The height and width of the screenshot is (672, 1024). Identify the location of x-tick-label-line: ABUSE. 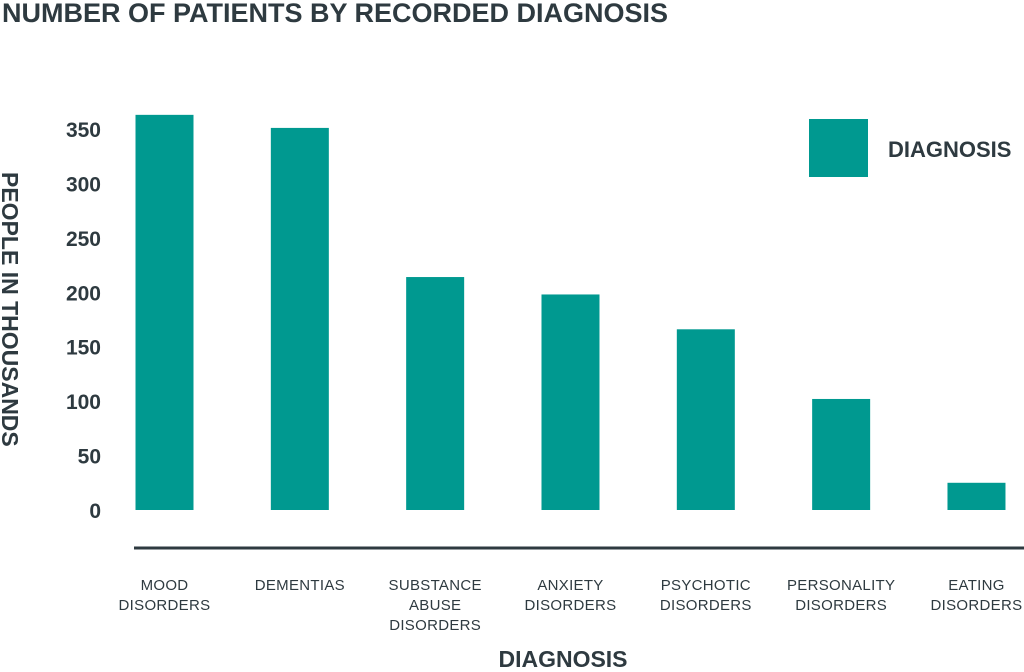
(435, 605).